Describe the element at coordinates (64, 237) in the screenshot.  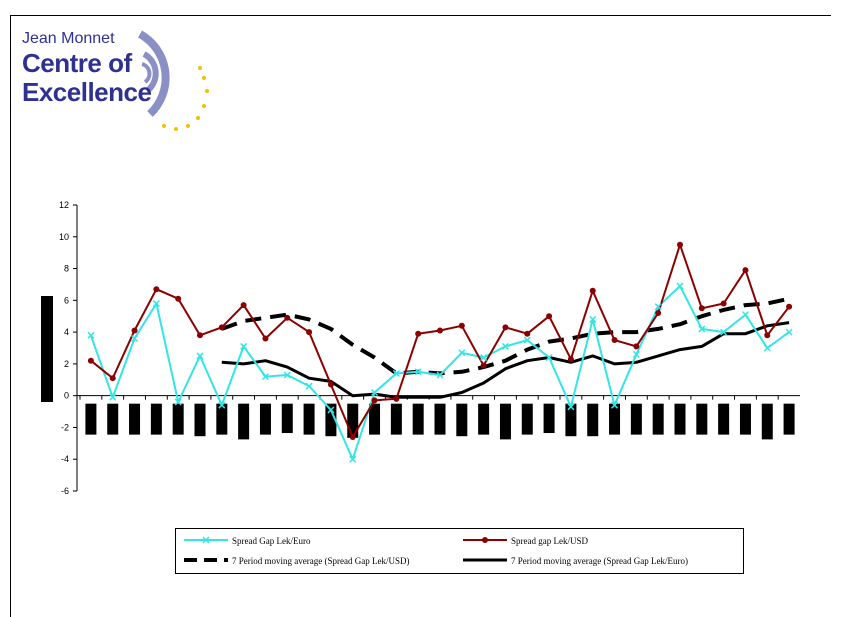
I see `y-tick-label: 10` at that location.